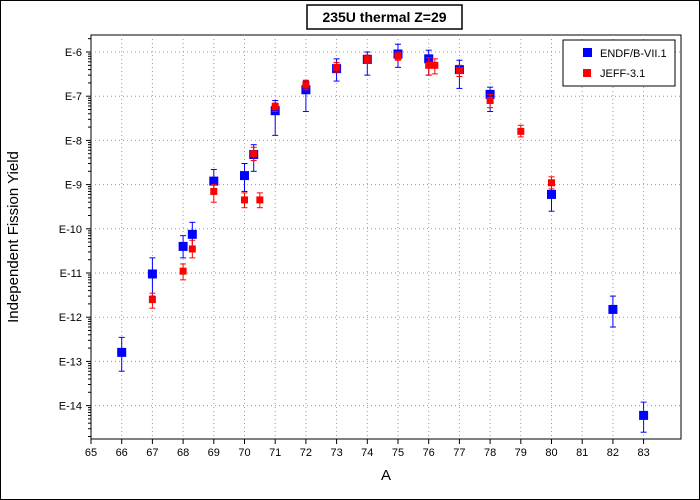  Describe the element at coordinates (622, 74) in the screenshot. I see `legend-label-jeff: JEFF-3.1` at that location.